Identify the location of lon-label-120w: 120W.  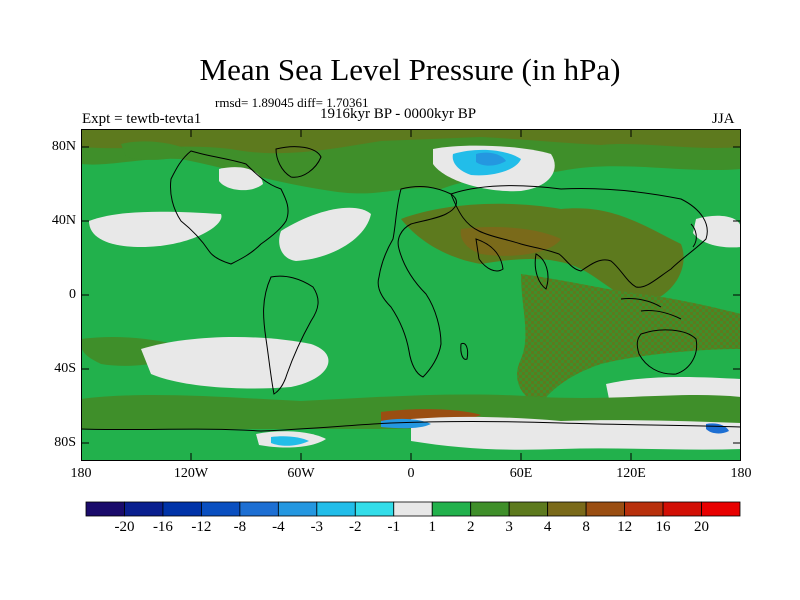
(191, 473).